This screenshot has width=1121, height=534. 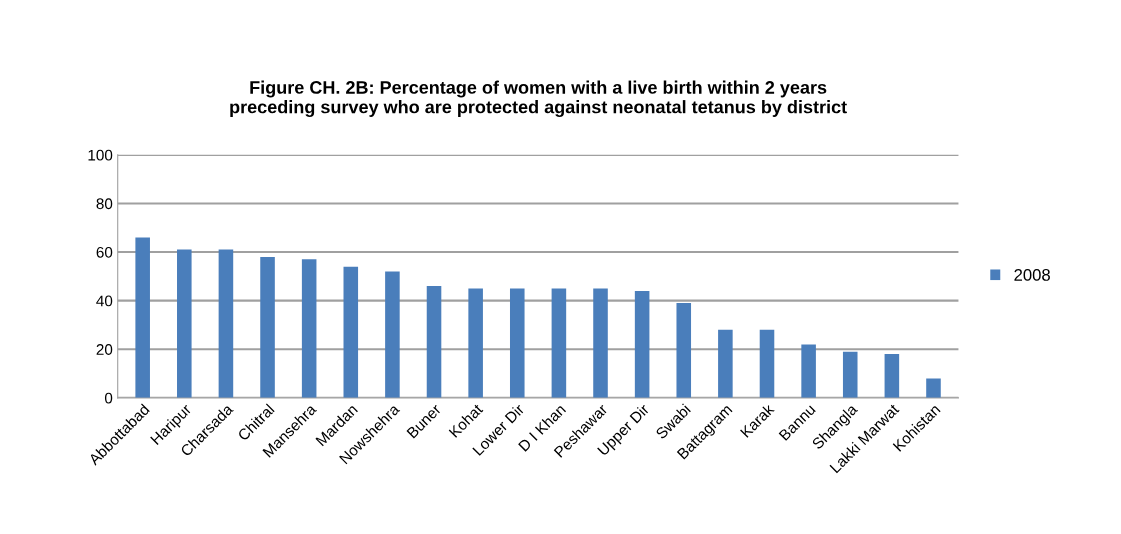 I want to click on legend-label: 2008, so click(x=1032, y=275).